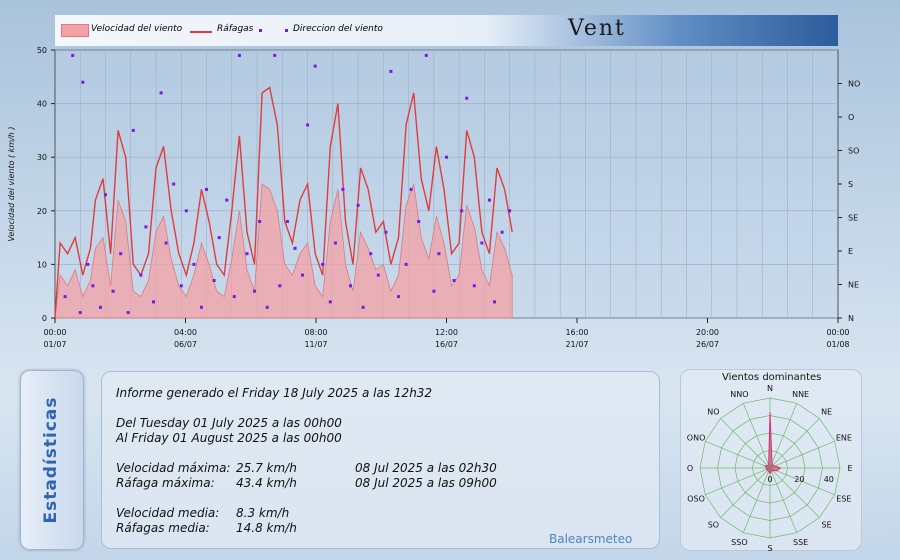  Describe the element at coordinates (338, 29) in the screenshot. I see `legend-label-direction: Direccion del viento` at that location.